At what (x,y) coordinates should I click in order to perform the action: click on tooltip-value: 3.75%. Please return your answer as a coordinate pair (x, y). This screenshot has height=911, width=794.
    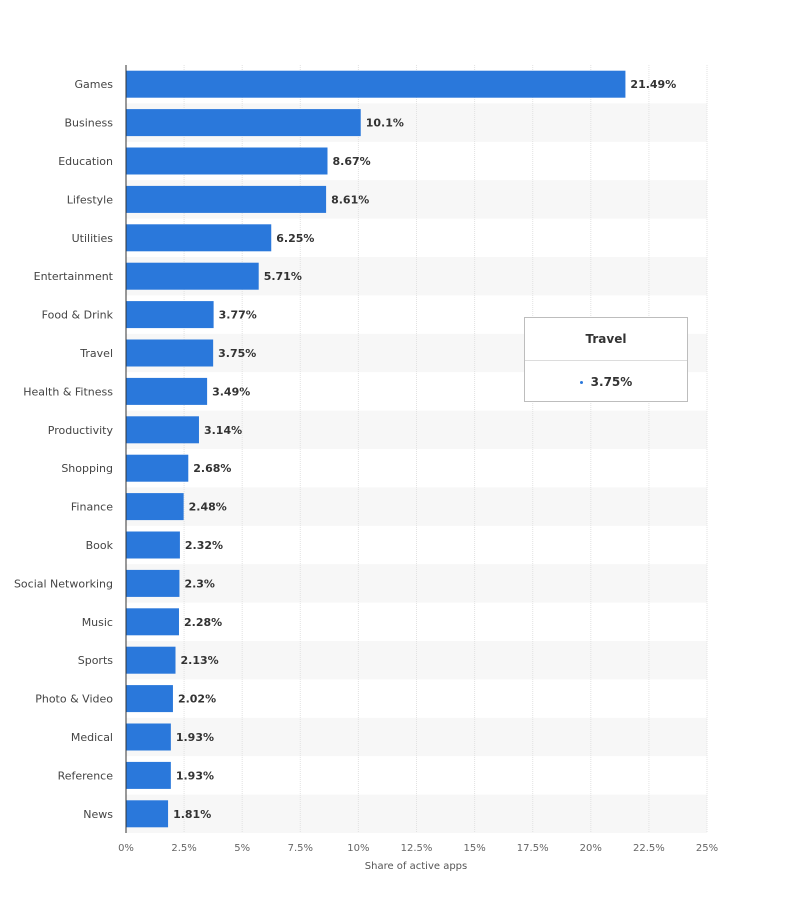
    Looking at the image, I should click on (611, 382).